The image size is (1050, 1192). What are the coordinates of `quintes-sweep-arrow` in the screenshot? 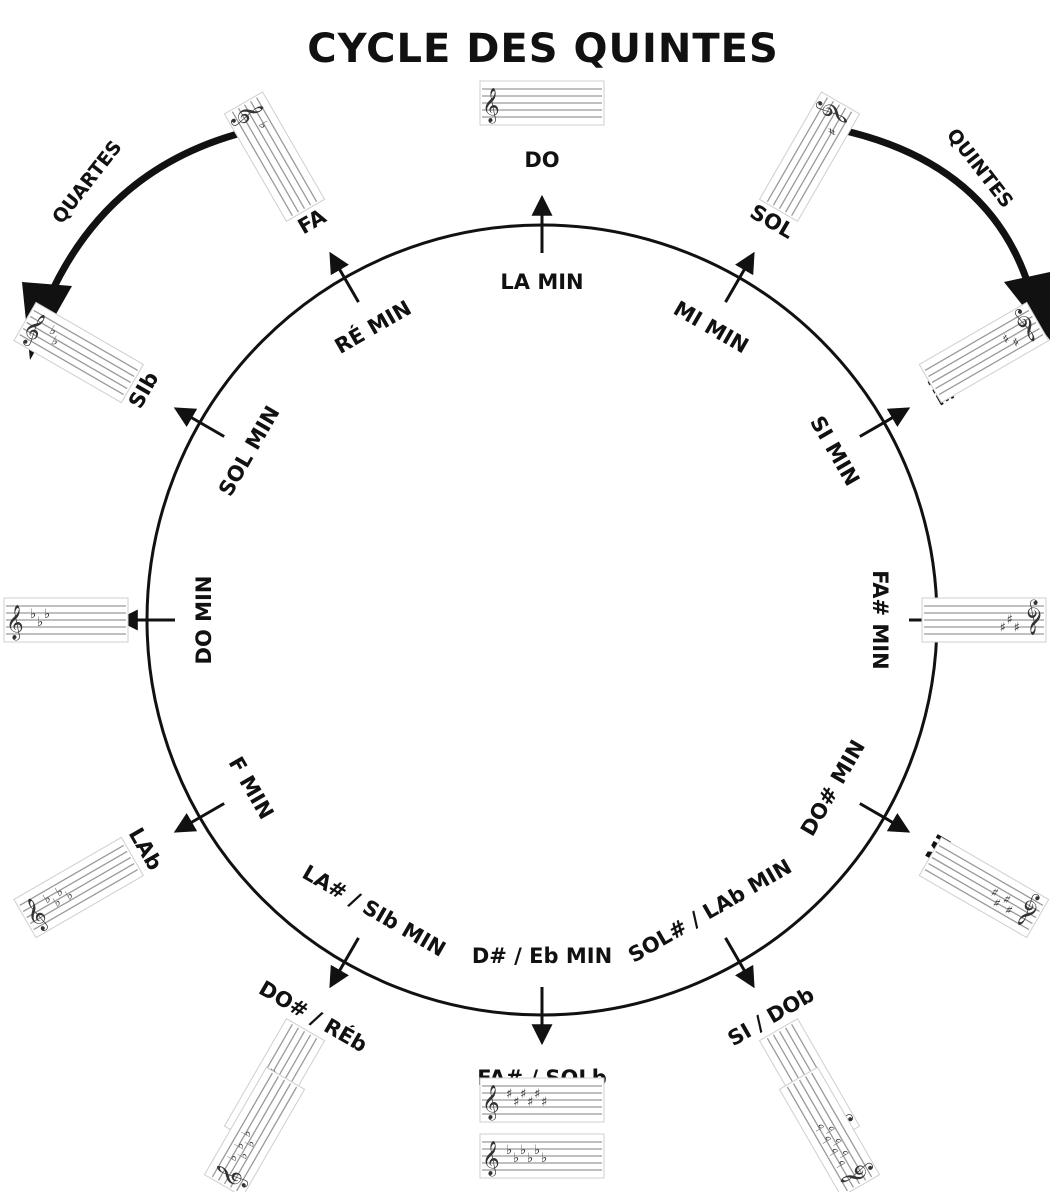 It's located at (932, 208).